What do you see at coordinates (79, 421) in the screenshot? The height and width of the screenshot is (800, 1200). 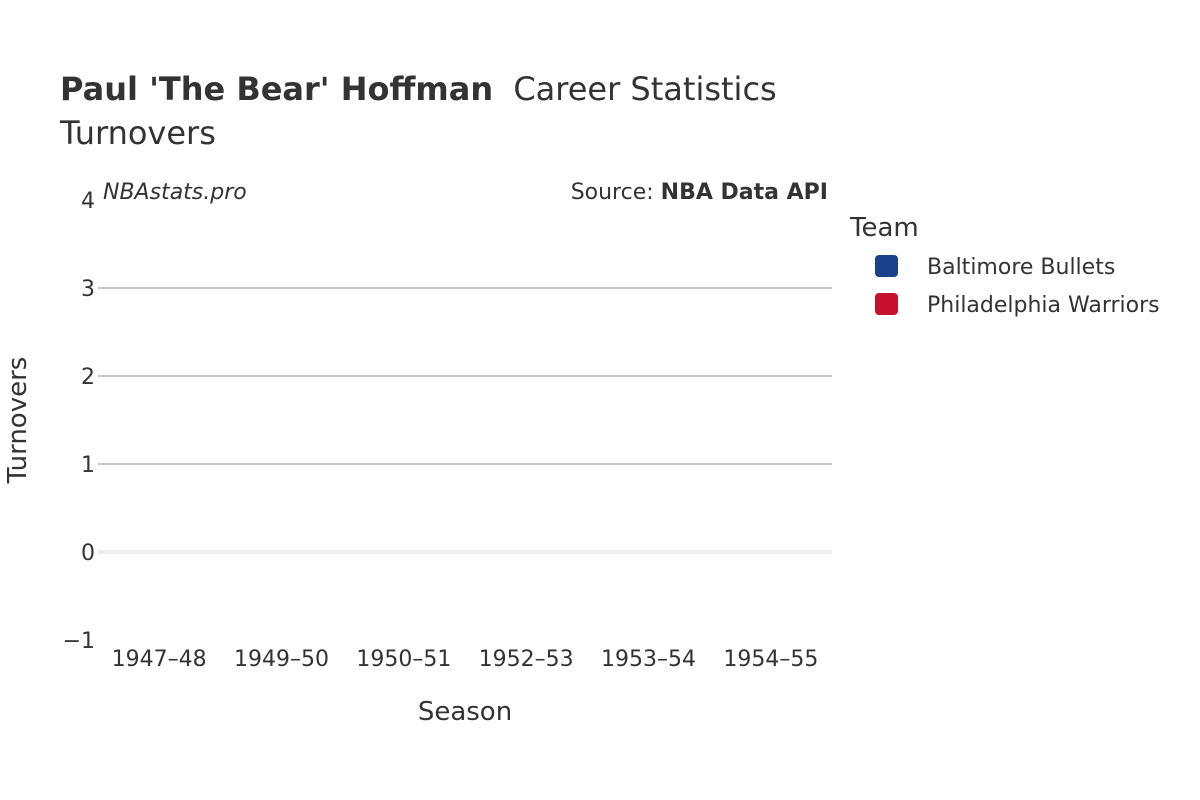 I see `y-axis-ticks: −1 0 1 2 3 4` at bounding box center [79, 421].